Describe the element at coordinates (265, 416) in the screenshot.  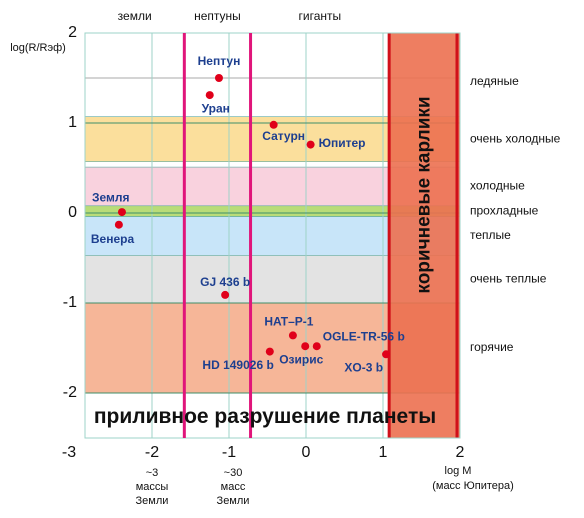
I see `bottom-label: приливное разрушение планеты` at that location.